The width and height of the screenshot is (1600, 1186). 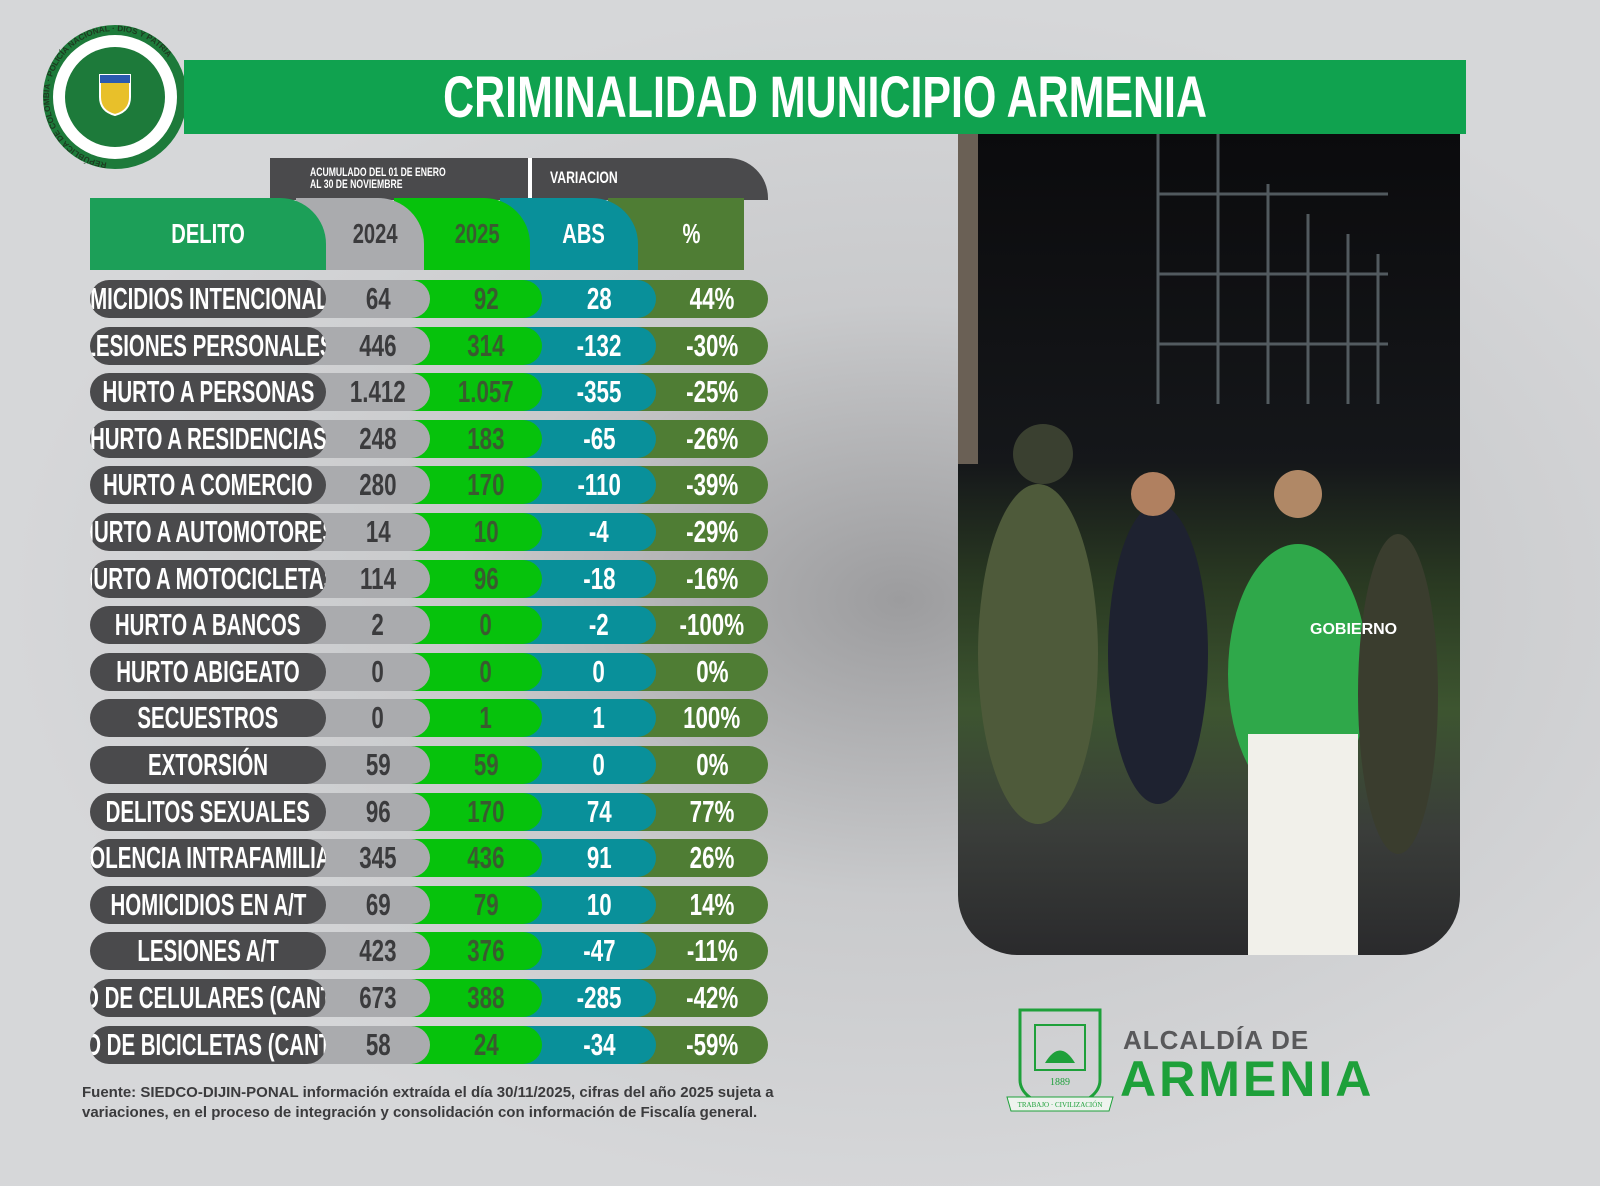 I want to click on shield-year: 1889, so click(x=1060, y=1082).